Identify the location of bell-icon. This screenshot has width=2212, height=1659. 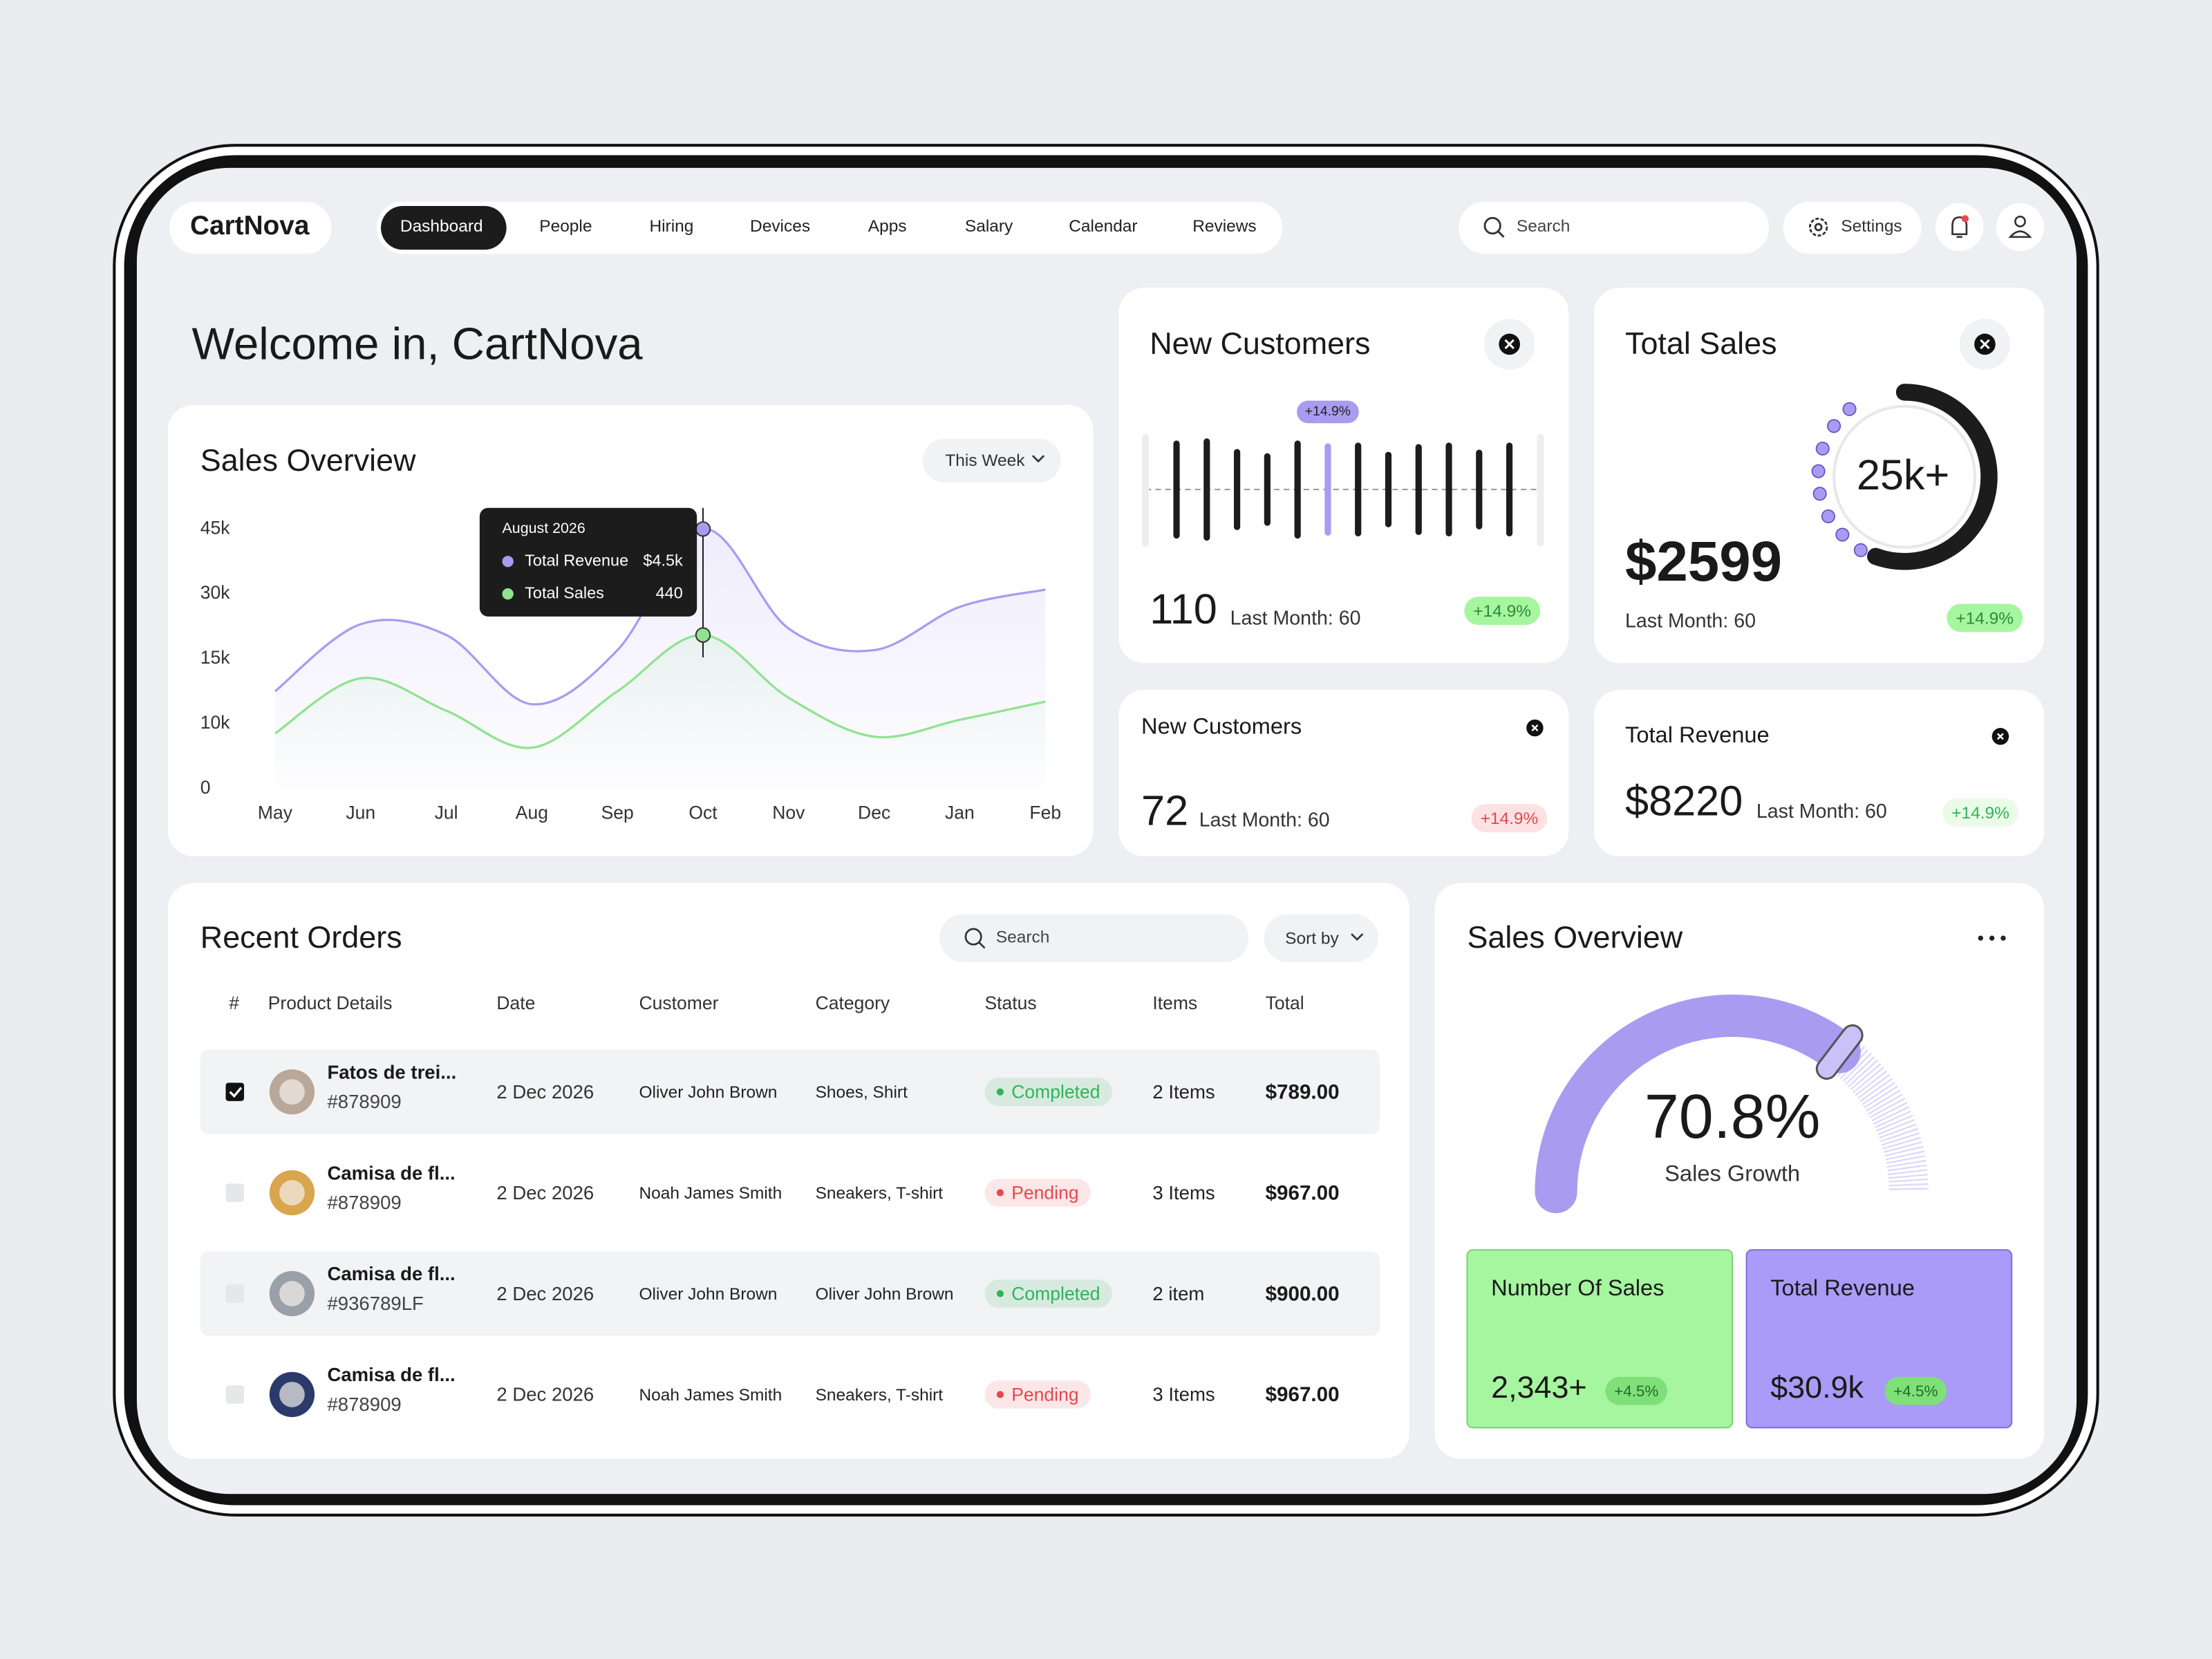
(1960, 227).